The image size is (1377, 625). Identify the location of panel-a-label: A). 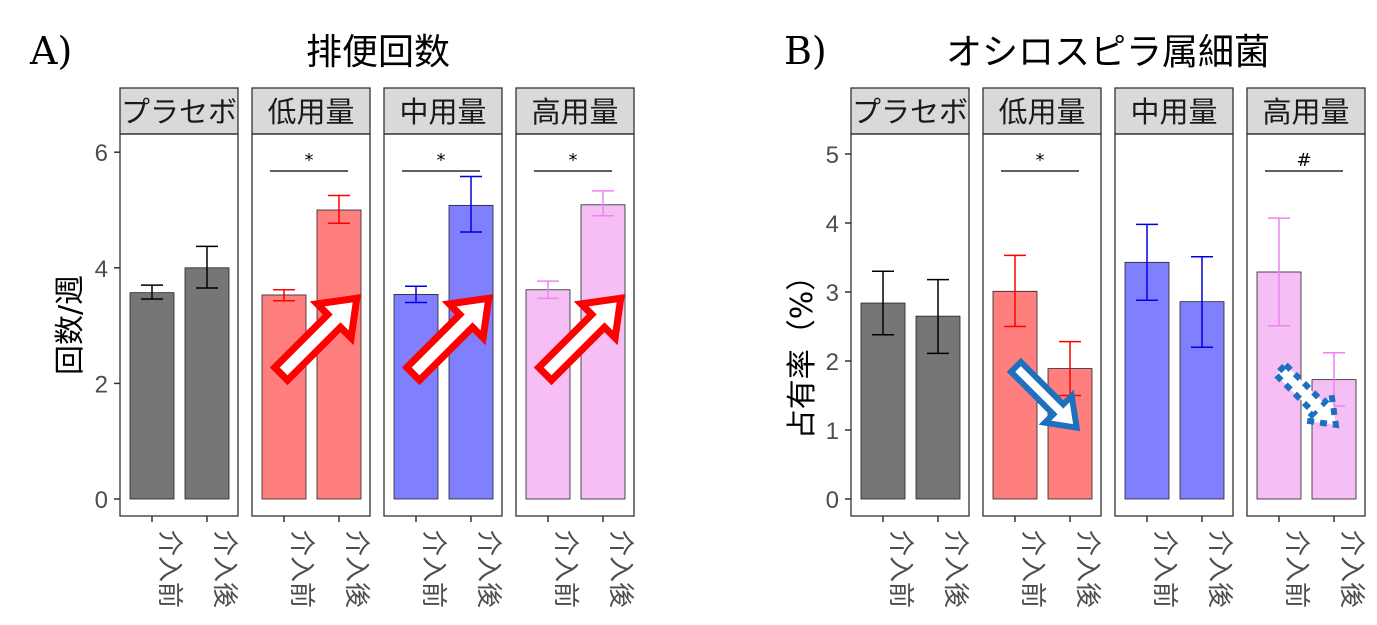
(50, 51).